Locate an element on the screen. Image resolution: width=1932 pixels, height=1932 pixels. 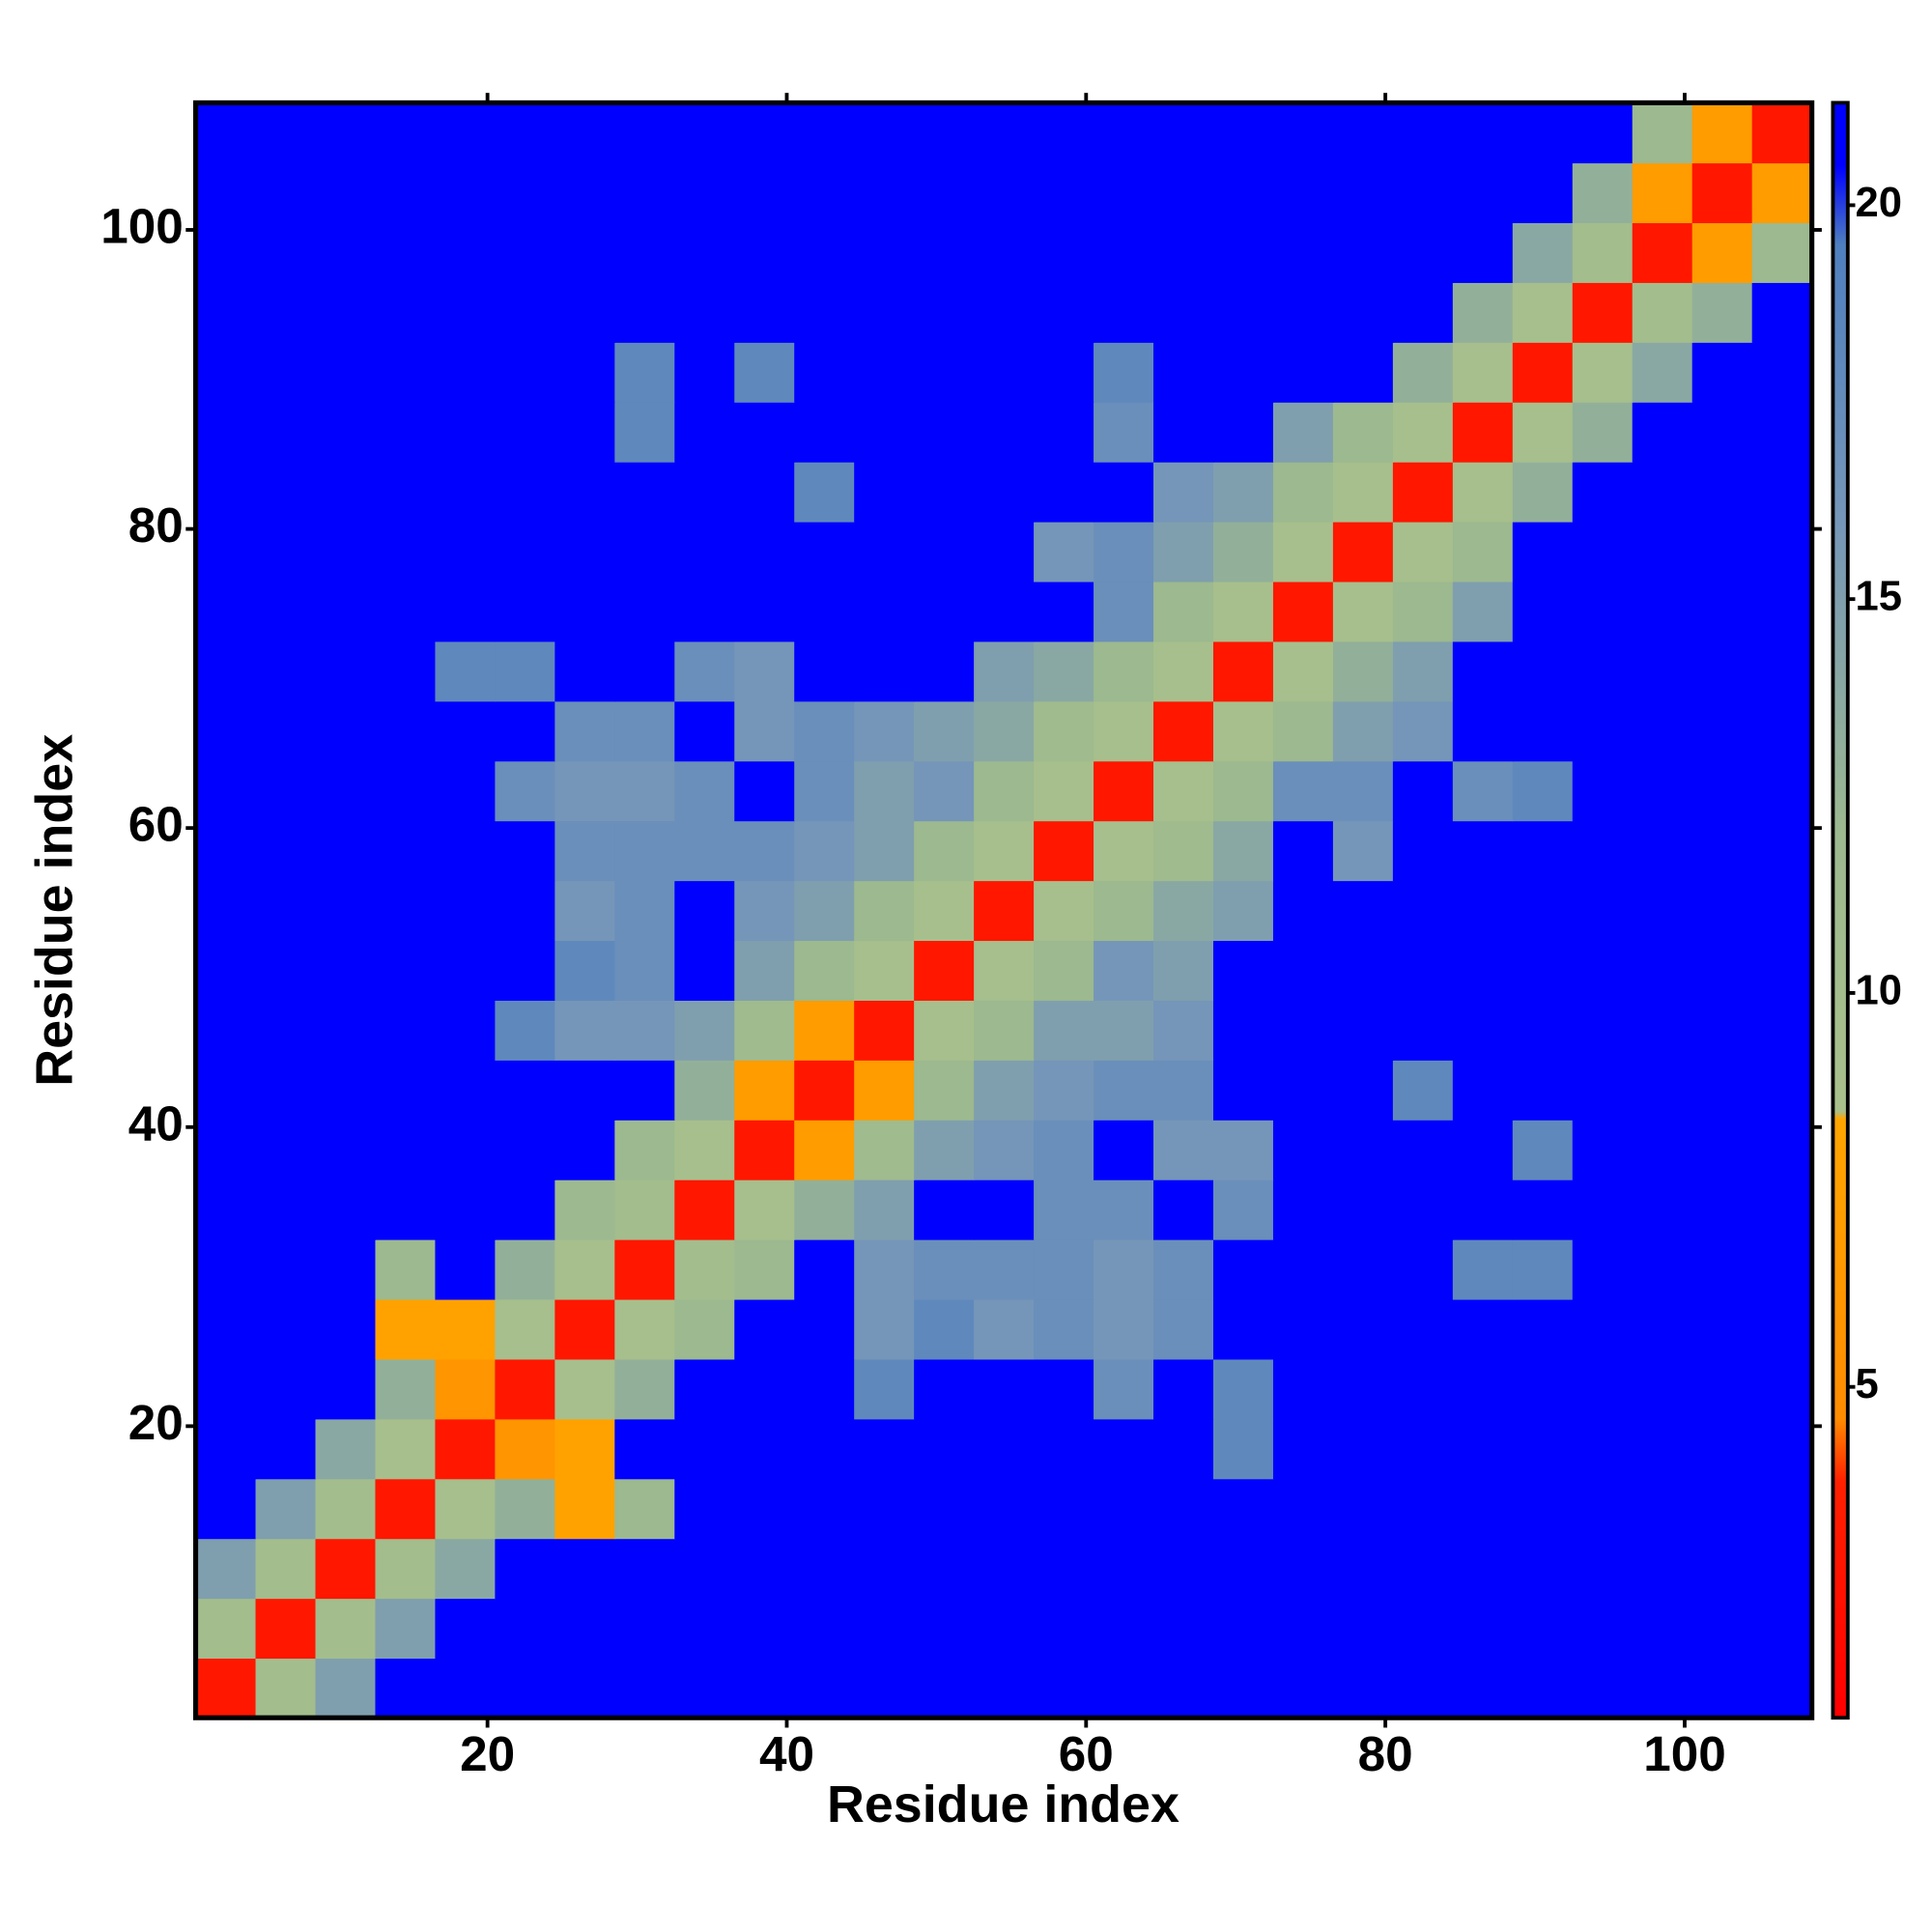
colorbar-tick-label: 15 is located at coordinates (1879, 597).